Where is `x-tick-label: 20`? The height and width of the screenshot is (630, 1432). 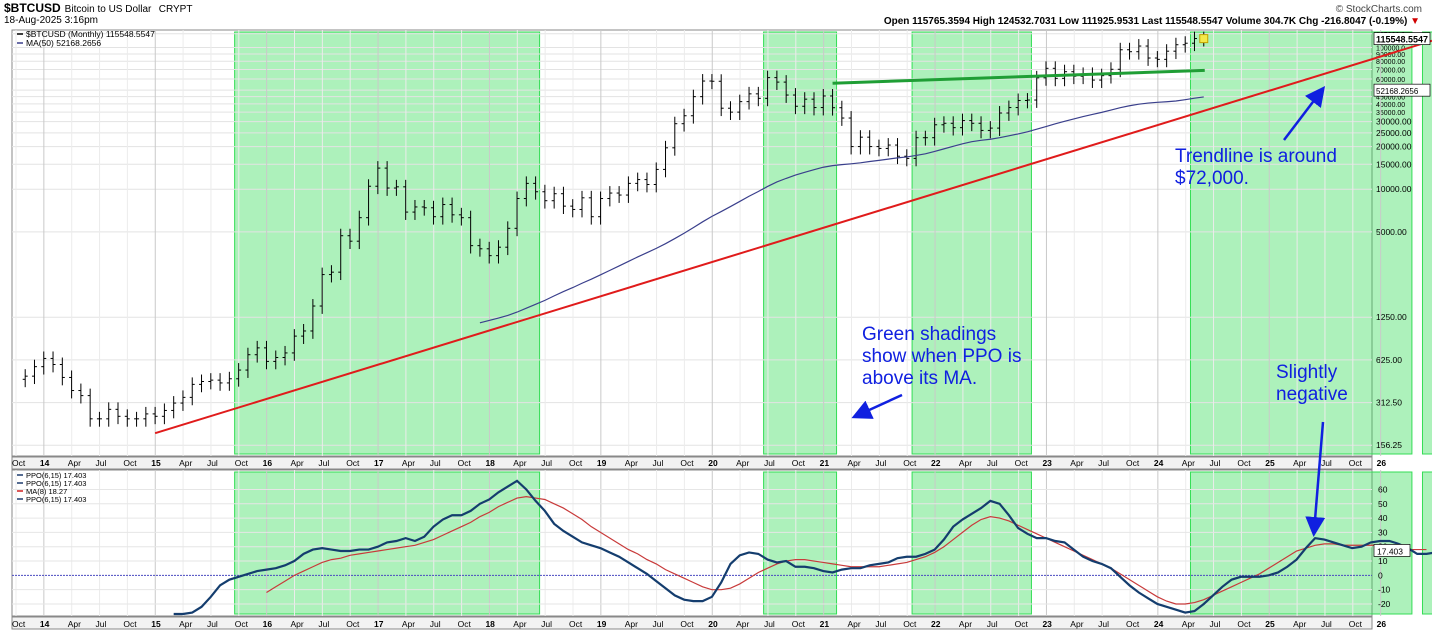
x-tick-label: 20 is located at coordinates (713, 624).